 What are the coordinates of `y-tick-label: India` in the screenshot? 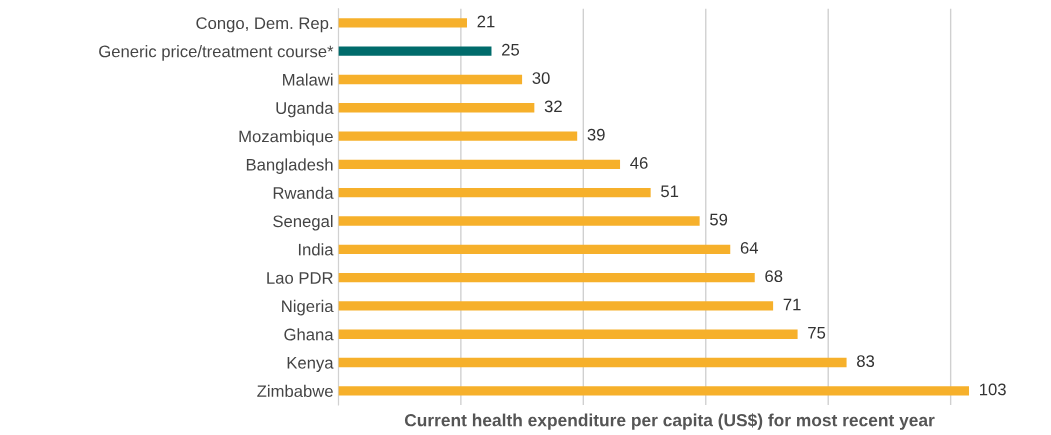 It's located at (316, 249).